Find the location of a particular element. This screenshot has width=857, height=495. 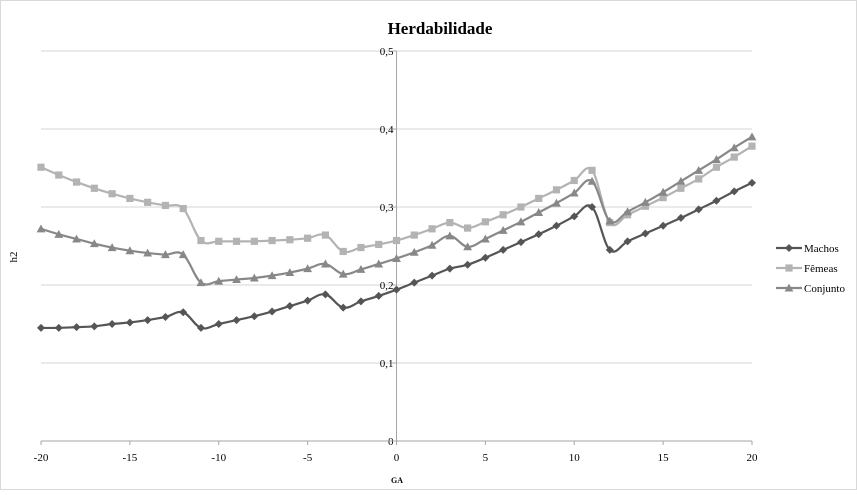

x-tick-label: 20 is located at coordinates (753, 458).